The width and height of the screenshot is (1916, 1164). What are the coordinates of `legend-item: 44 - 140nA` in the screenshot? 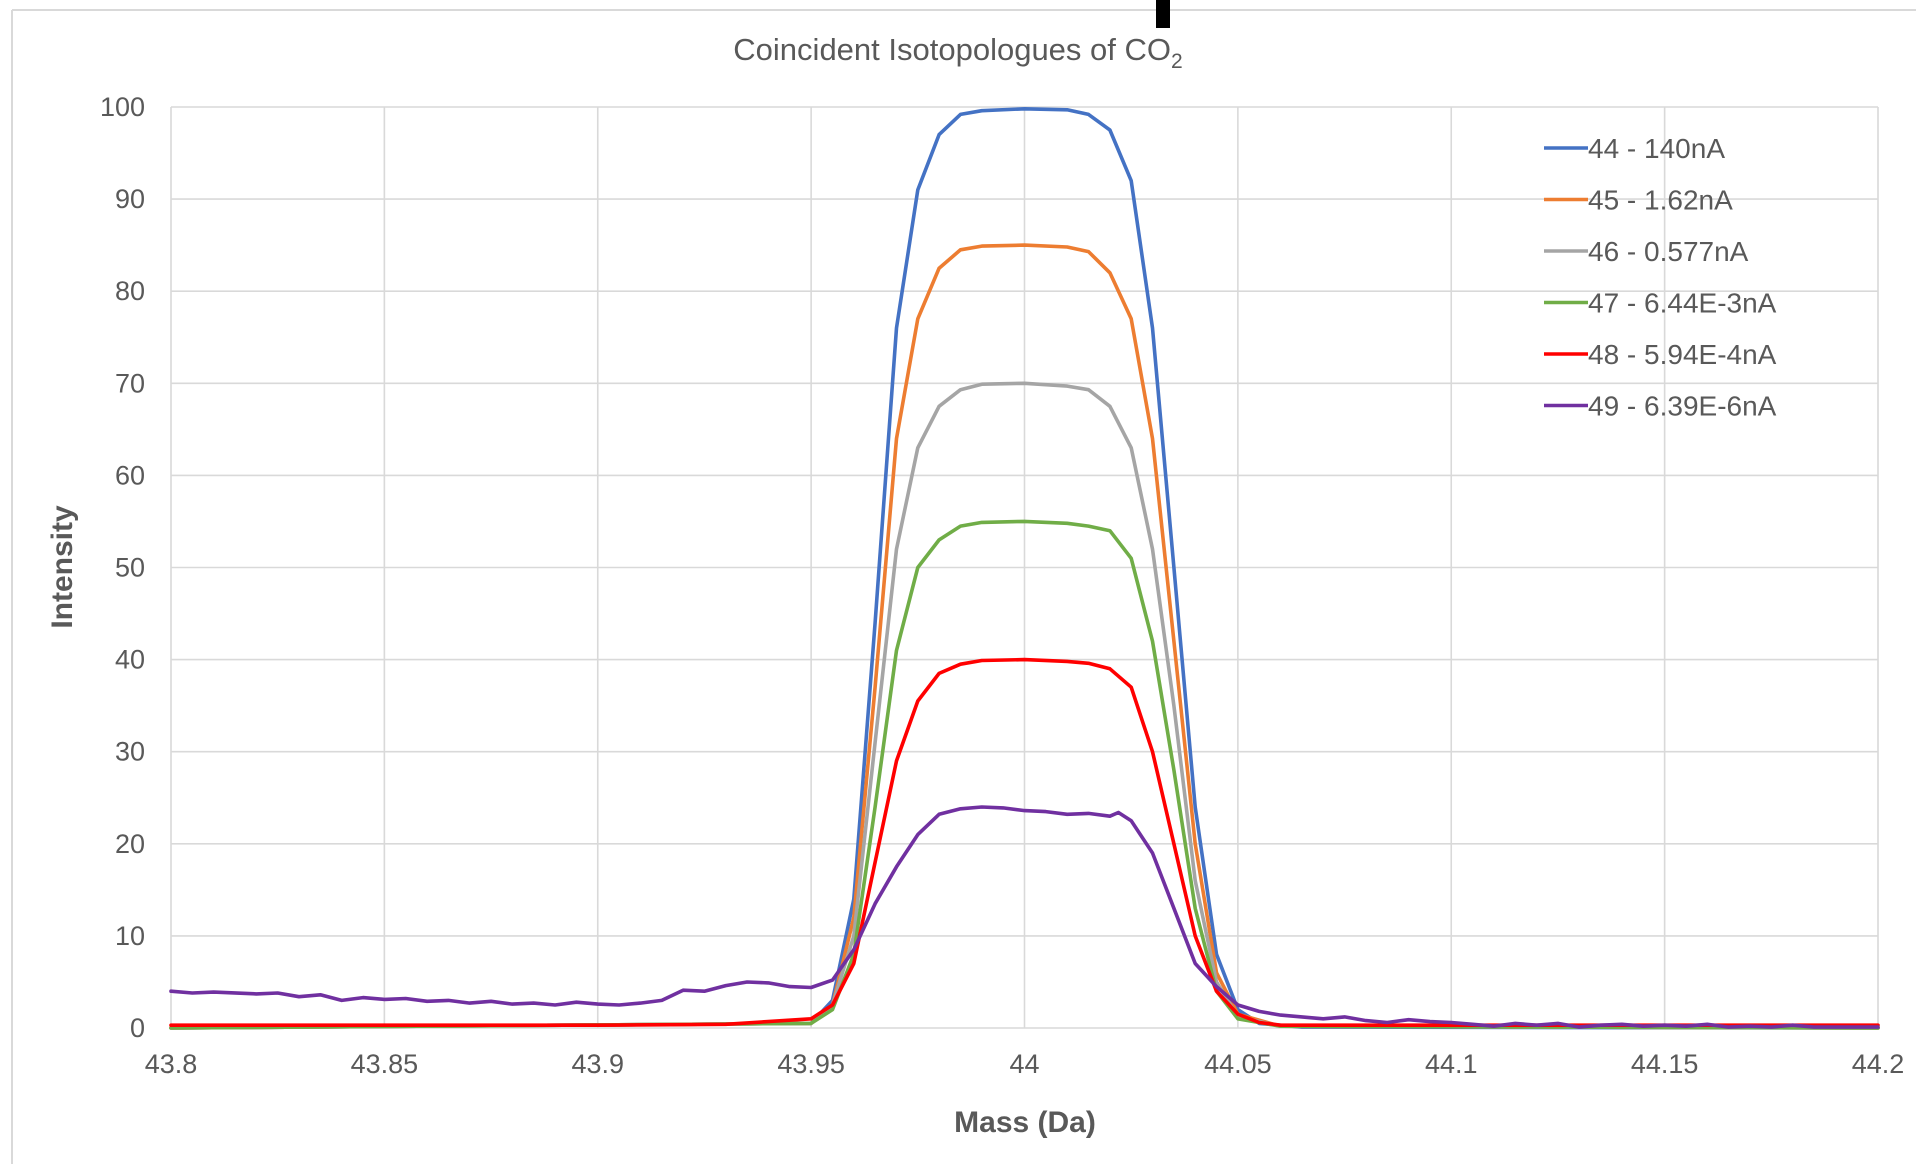 It's located at (1634, 148).